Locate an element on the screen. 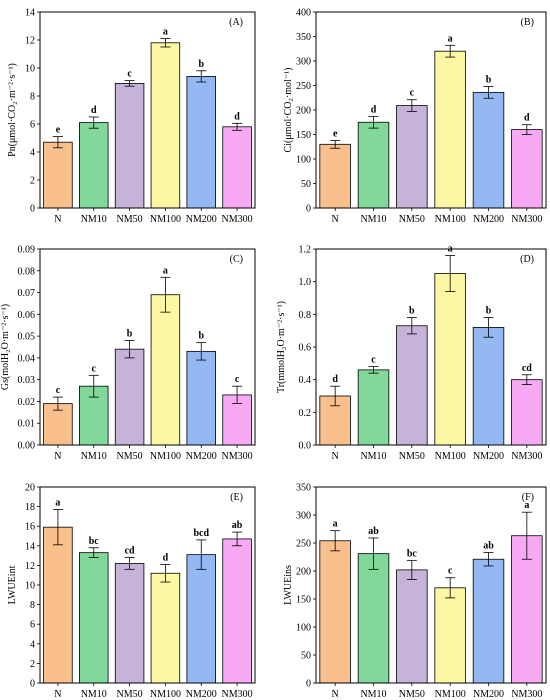 The image size is (550, 700). y-tick-label: 200 is located at coordinates (303, 111).